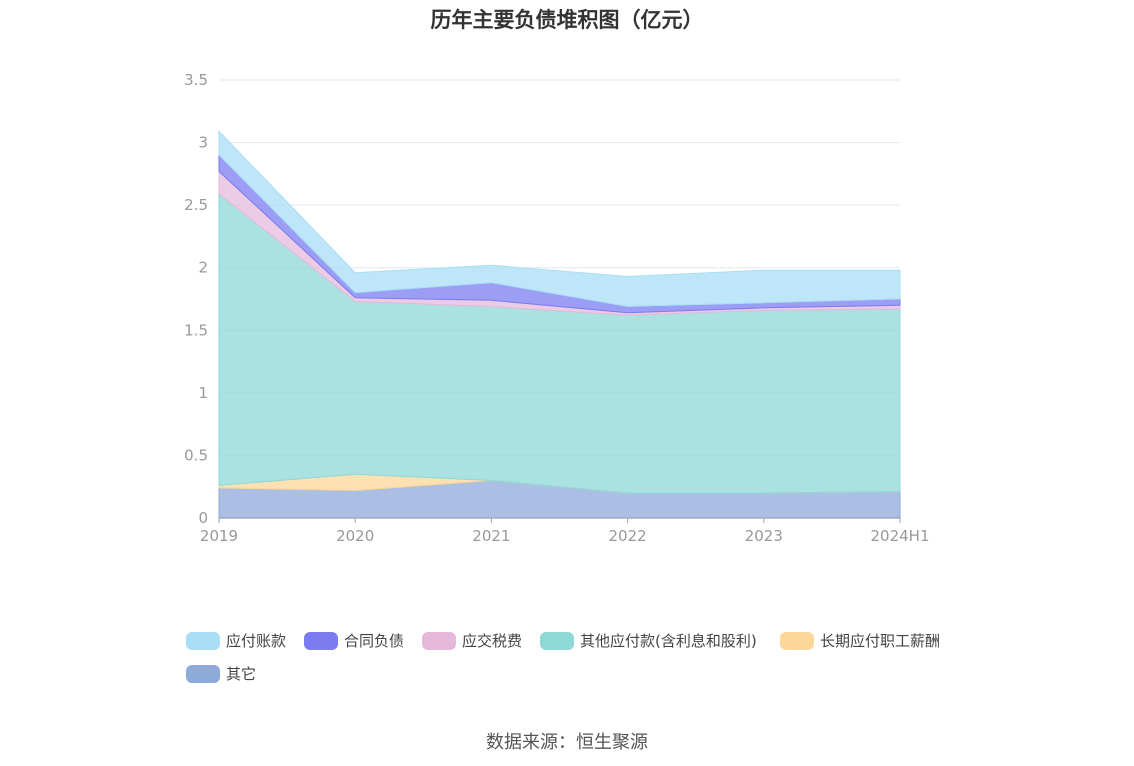 This screenshot has height=766, width=1134. I want to click on legend-item: 其他应付款(含利息和股利), so click(648, 640).